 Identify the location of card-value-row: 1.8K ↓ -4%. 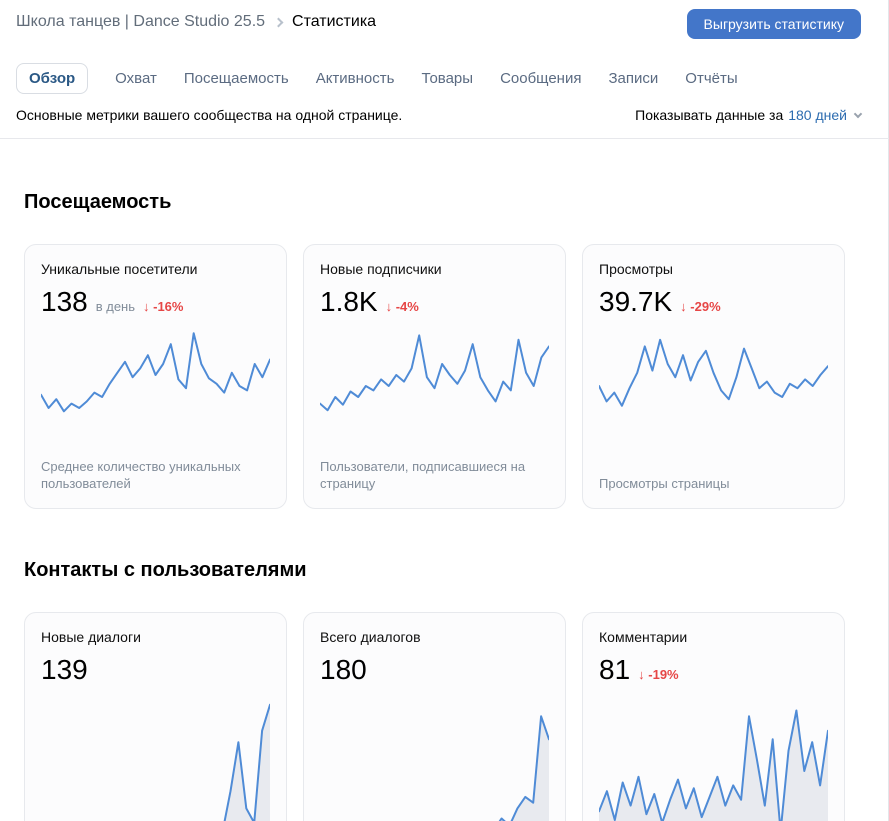
(434, 302).